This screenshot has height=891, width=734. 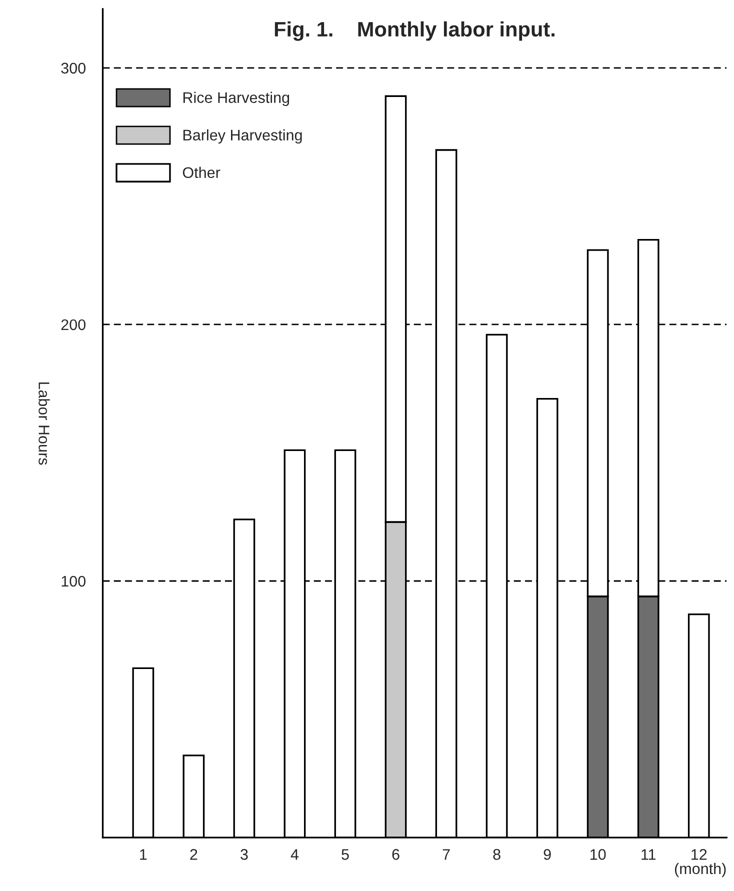 I want to click on y-axis-title: Labor Hours, so click(x=44, y=423).